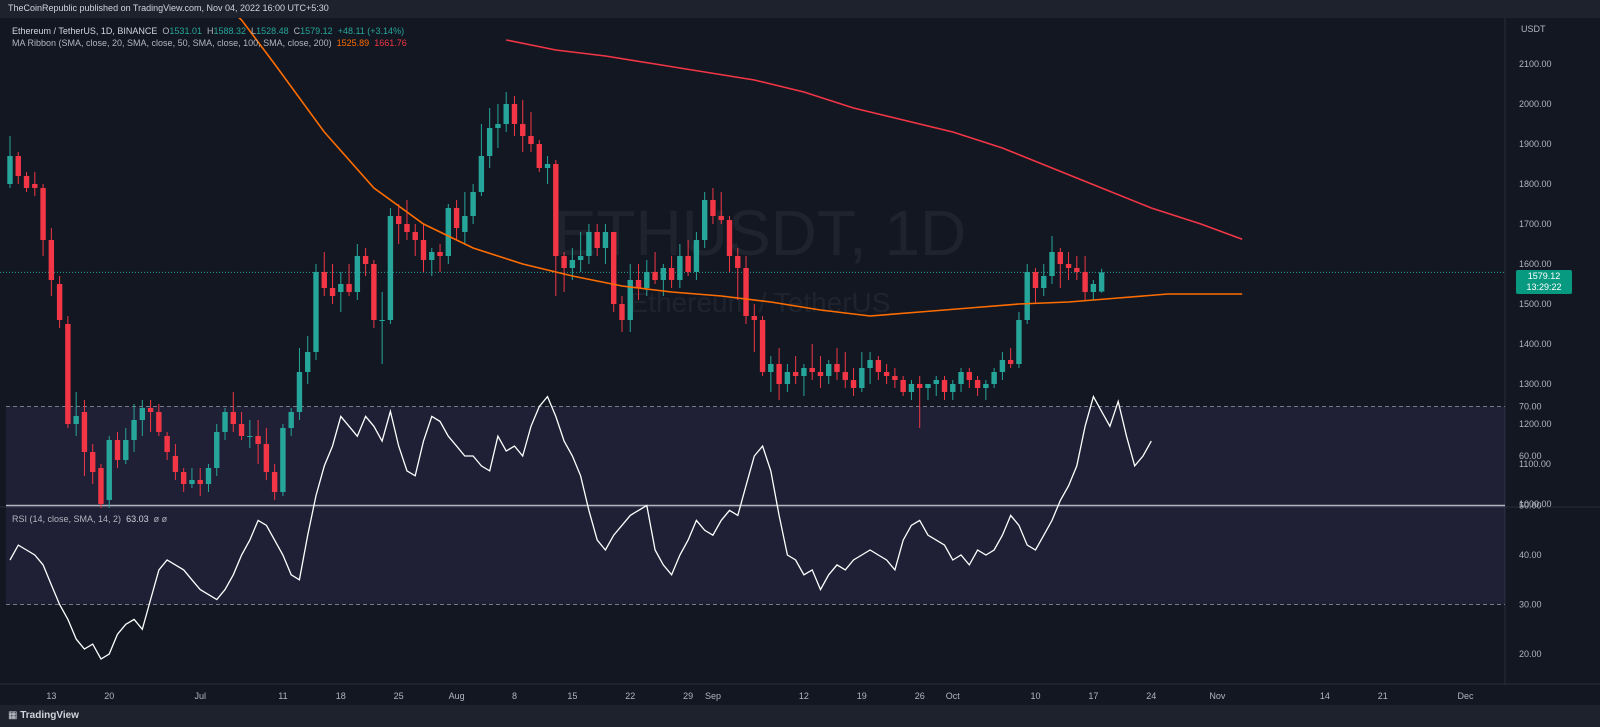  I want to click on rsi-legend: RSI (14, close, SMA, 14, 2) 63.03 ø ø, so click(89, 519).